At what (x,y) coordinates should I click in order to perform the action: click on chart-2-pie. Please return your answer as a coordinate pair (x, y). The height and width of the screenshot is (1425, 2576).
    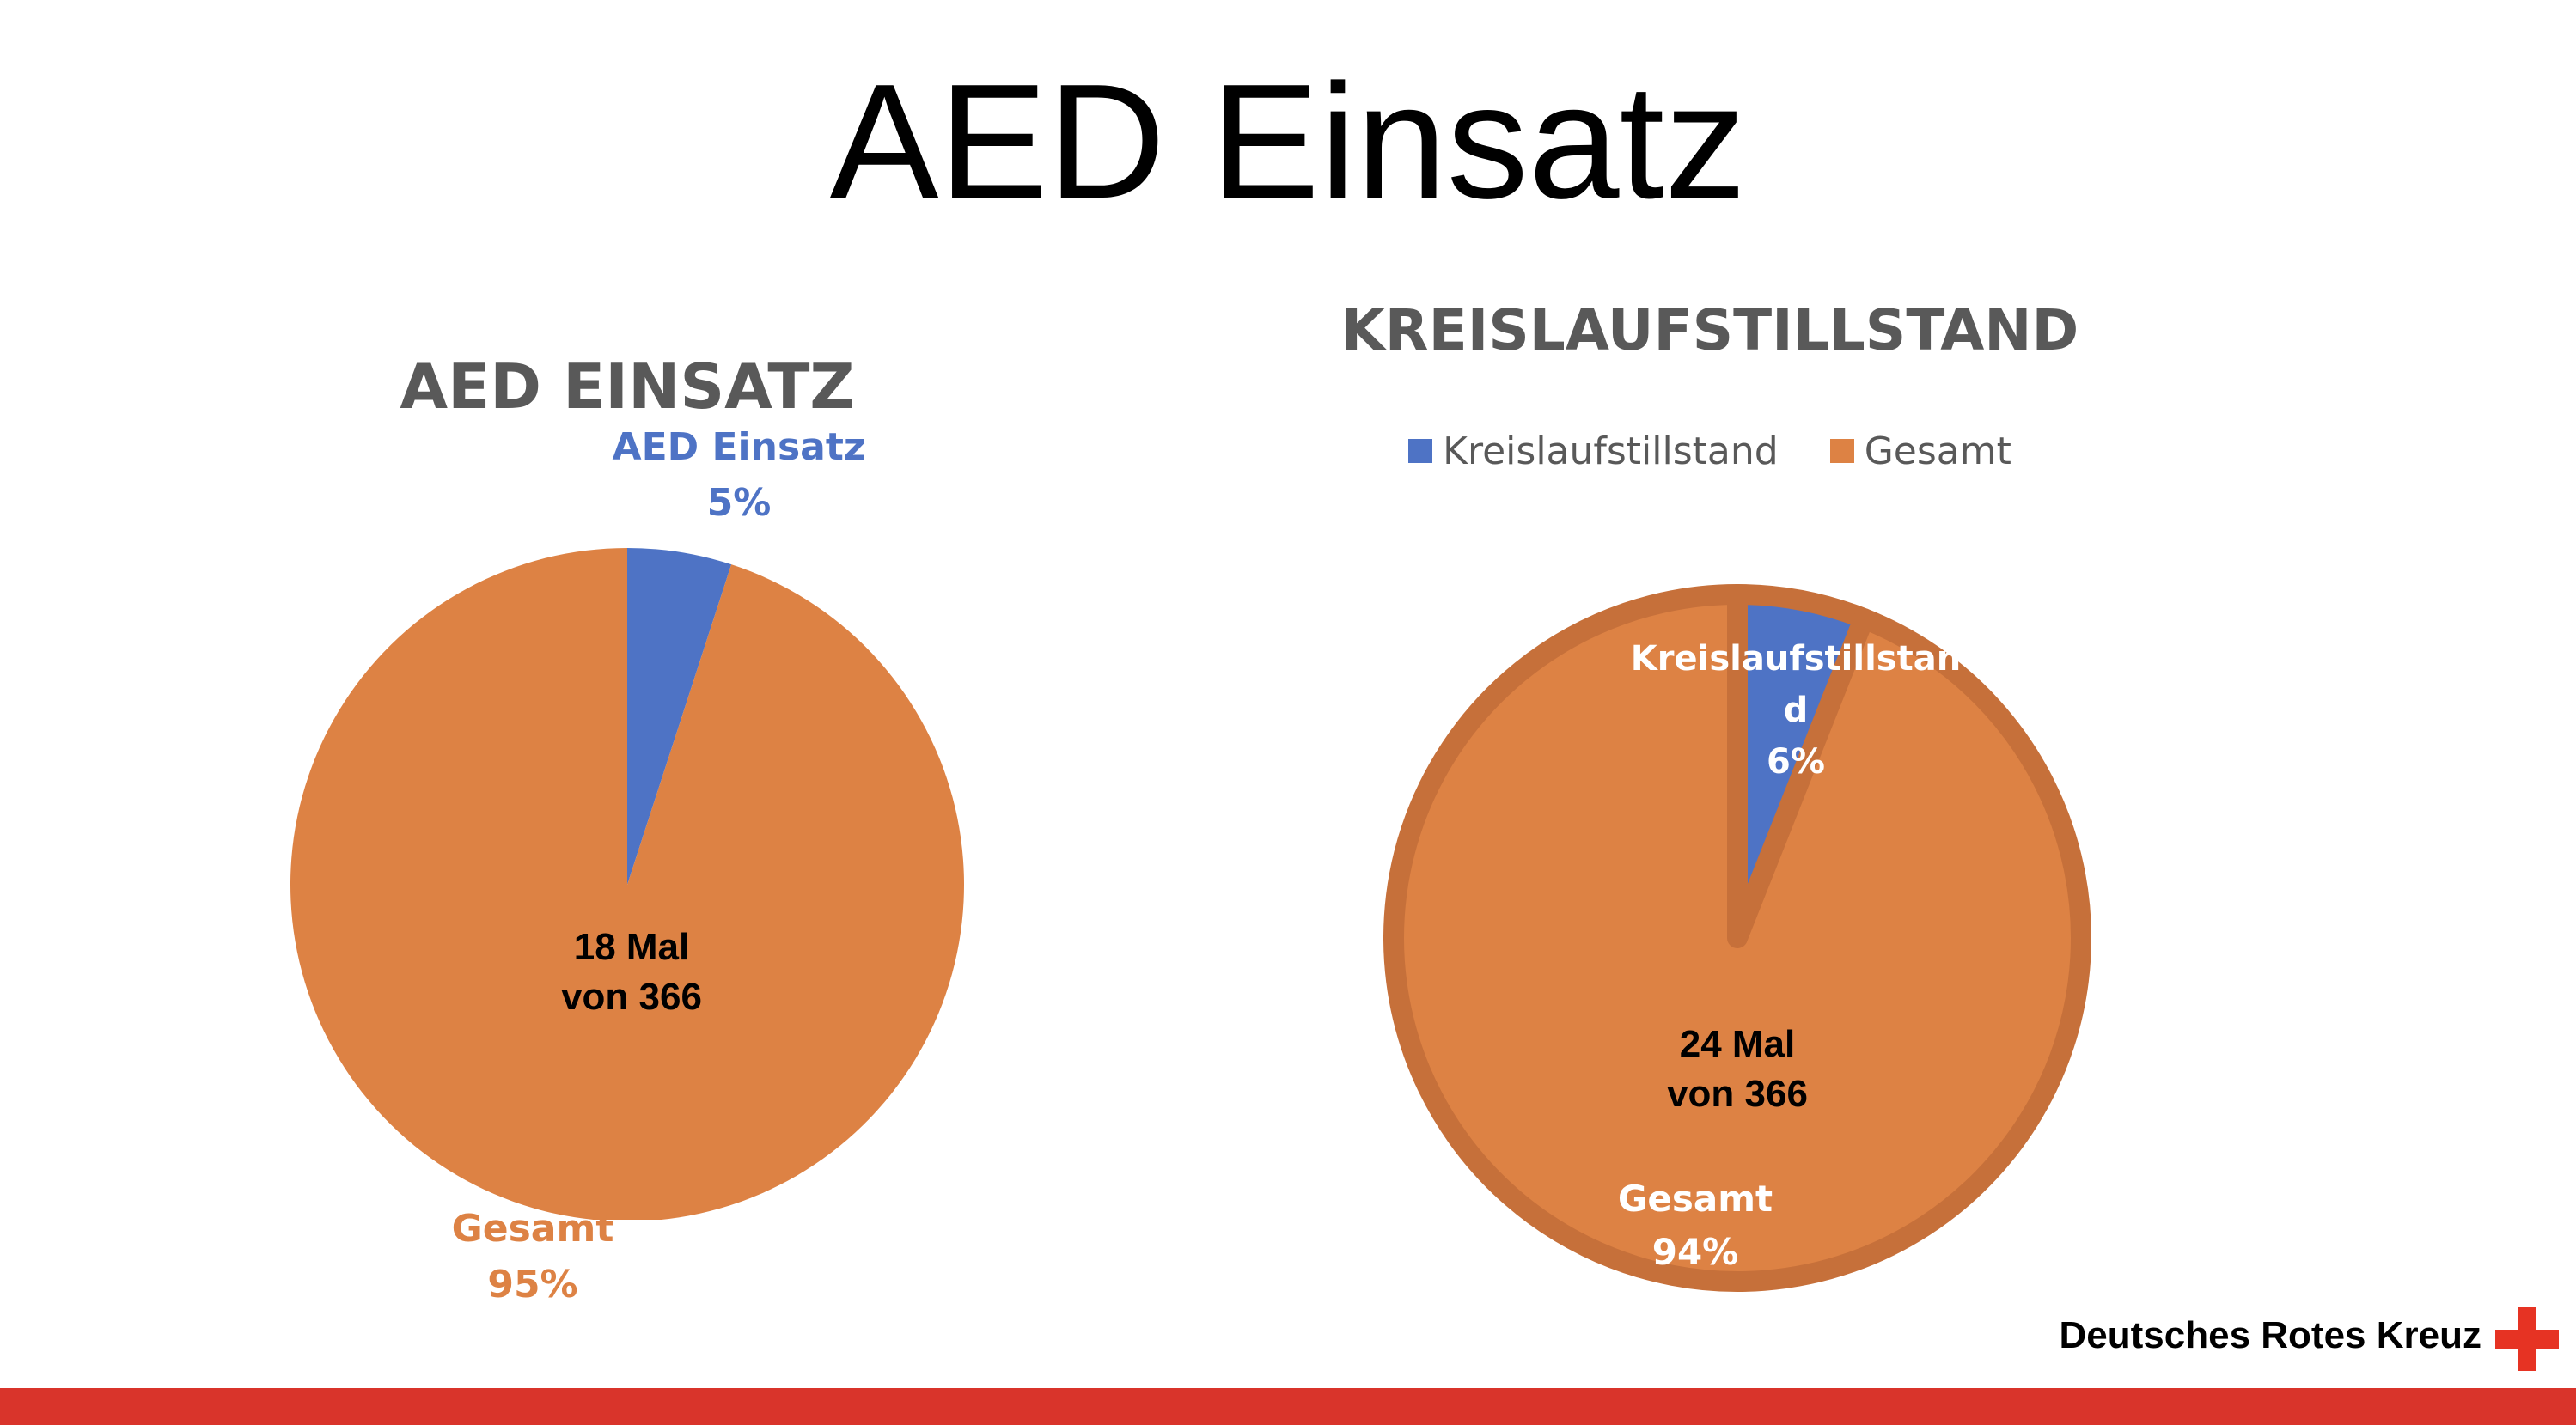
    Looking at the image, I should click on (1737, 938).